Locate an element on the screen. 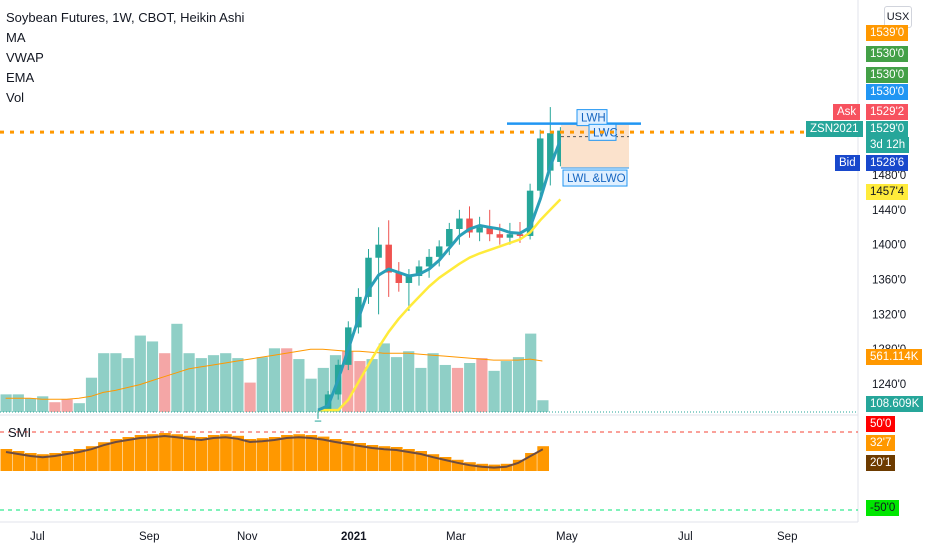 This screenshot has height=550, width=932. smi-signal: 20'1 is located at coordinates (881, 463).